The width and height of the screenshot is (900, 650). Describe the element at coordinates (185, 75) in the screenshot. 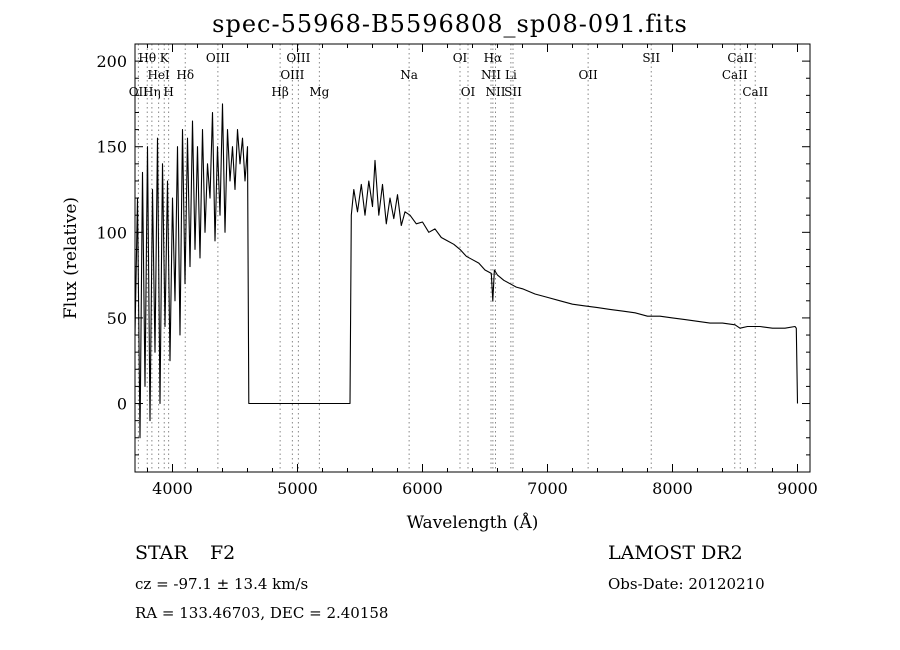

I see `line-marker-label-6: Hδ` at that location.